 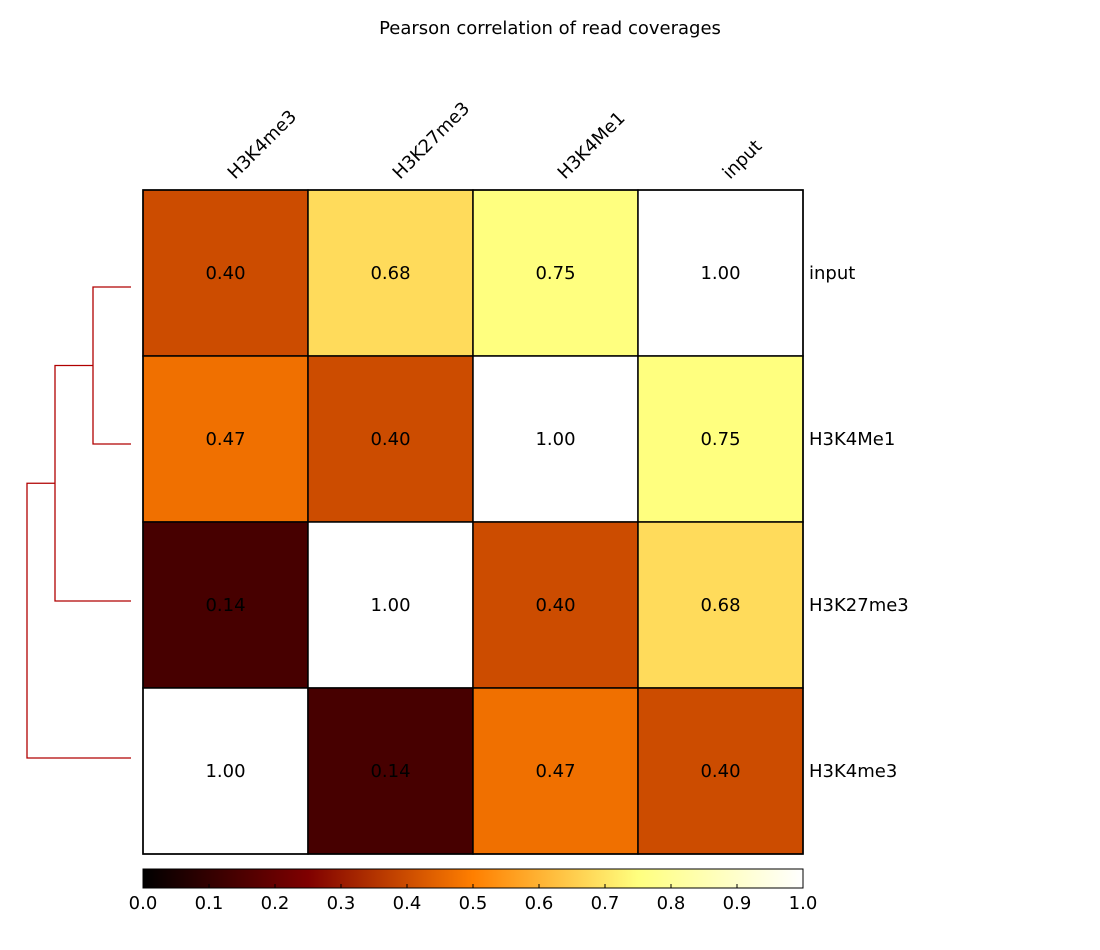 What do you see at coordinates (859, 522) in the screenshot?
I see `row-labels: input H3K4Me1 H3K27me3 H3K4me3` at bounding box center [859, 522].